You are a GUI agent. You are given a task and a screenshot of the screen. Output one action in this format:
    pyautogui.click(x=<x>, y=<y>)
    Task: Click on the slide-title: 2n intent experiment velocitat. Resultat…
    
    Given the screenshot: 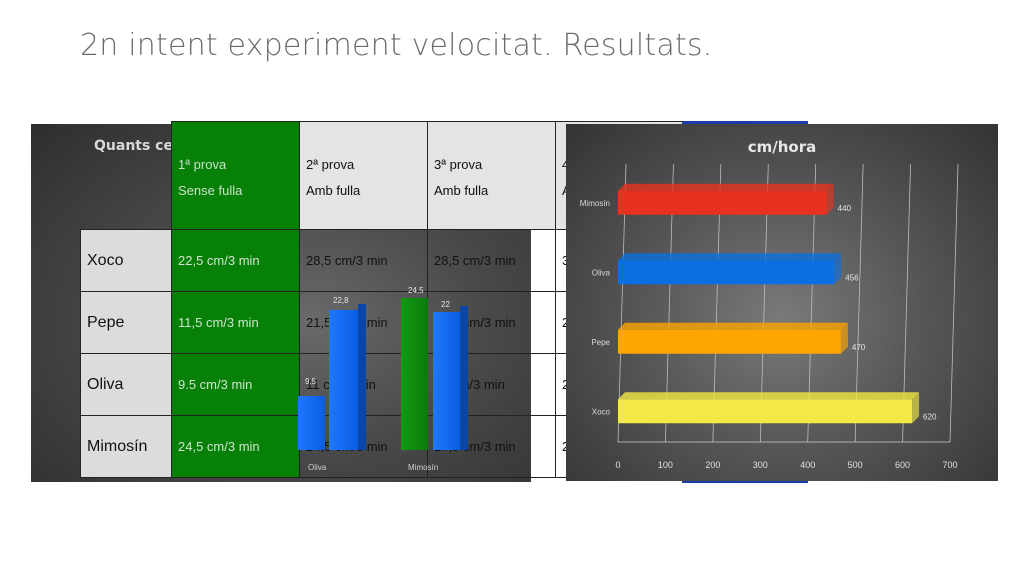 What is the action you would take?
    pyautogui.click(x=396, y=45)
    